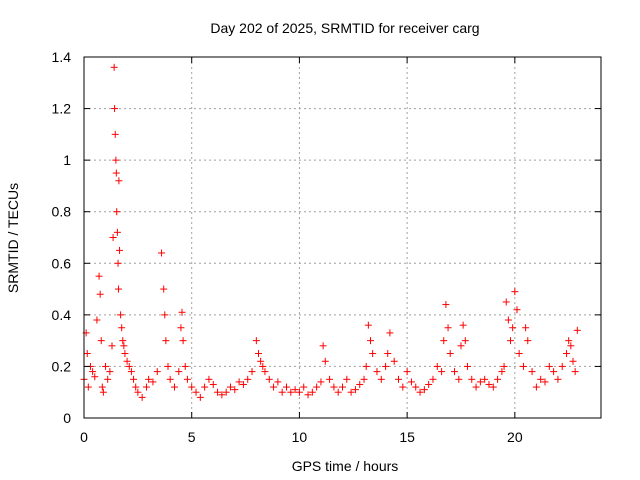  I want to click on x-tick-label: 10, so click(300, 437).